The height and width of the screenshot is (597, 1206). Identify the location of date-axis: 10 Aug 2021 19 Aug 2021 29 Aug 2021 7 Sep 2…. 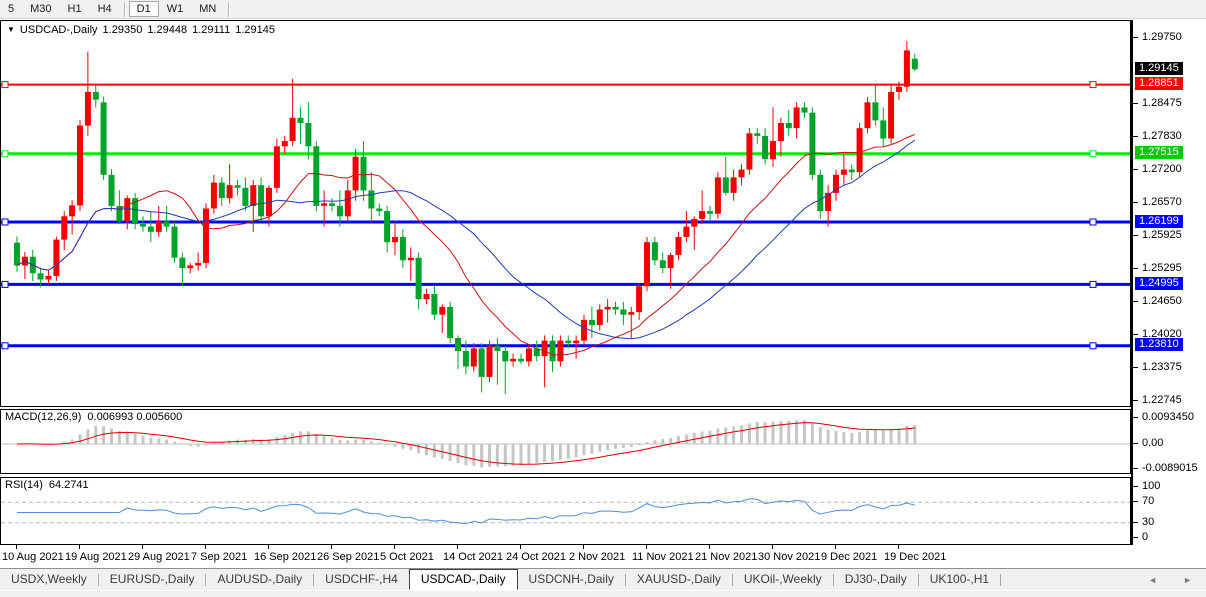
(565, 556).